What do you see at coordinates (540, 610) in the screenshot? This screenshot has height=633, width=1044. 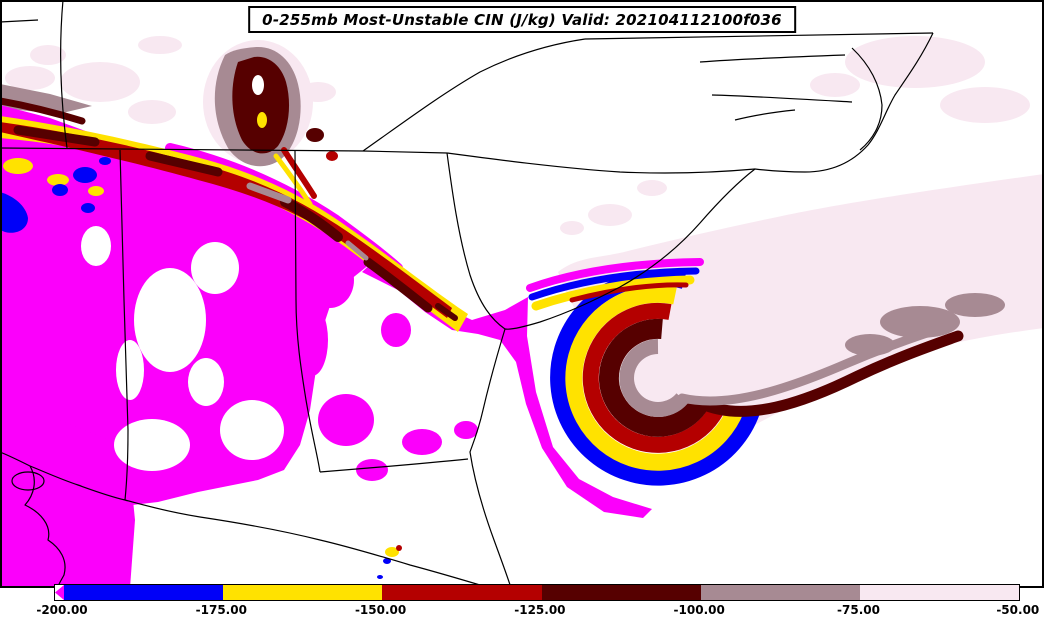 I see `colorbar-tick-label: -125.00` at bounding box center [540, 610].